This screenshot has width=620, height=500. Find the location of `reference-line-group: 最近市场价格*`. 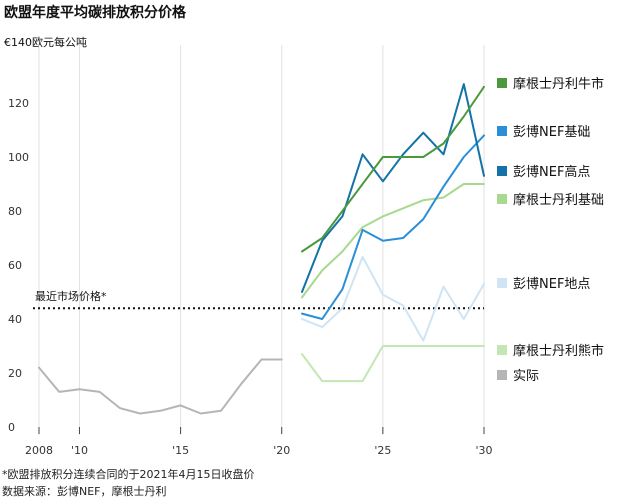

reference-line-group: 最近市场价格* is located at coordinates (258, 299).